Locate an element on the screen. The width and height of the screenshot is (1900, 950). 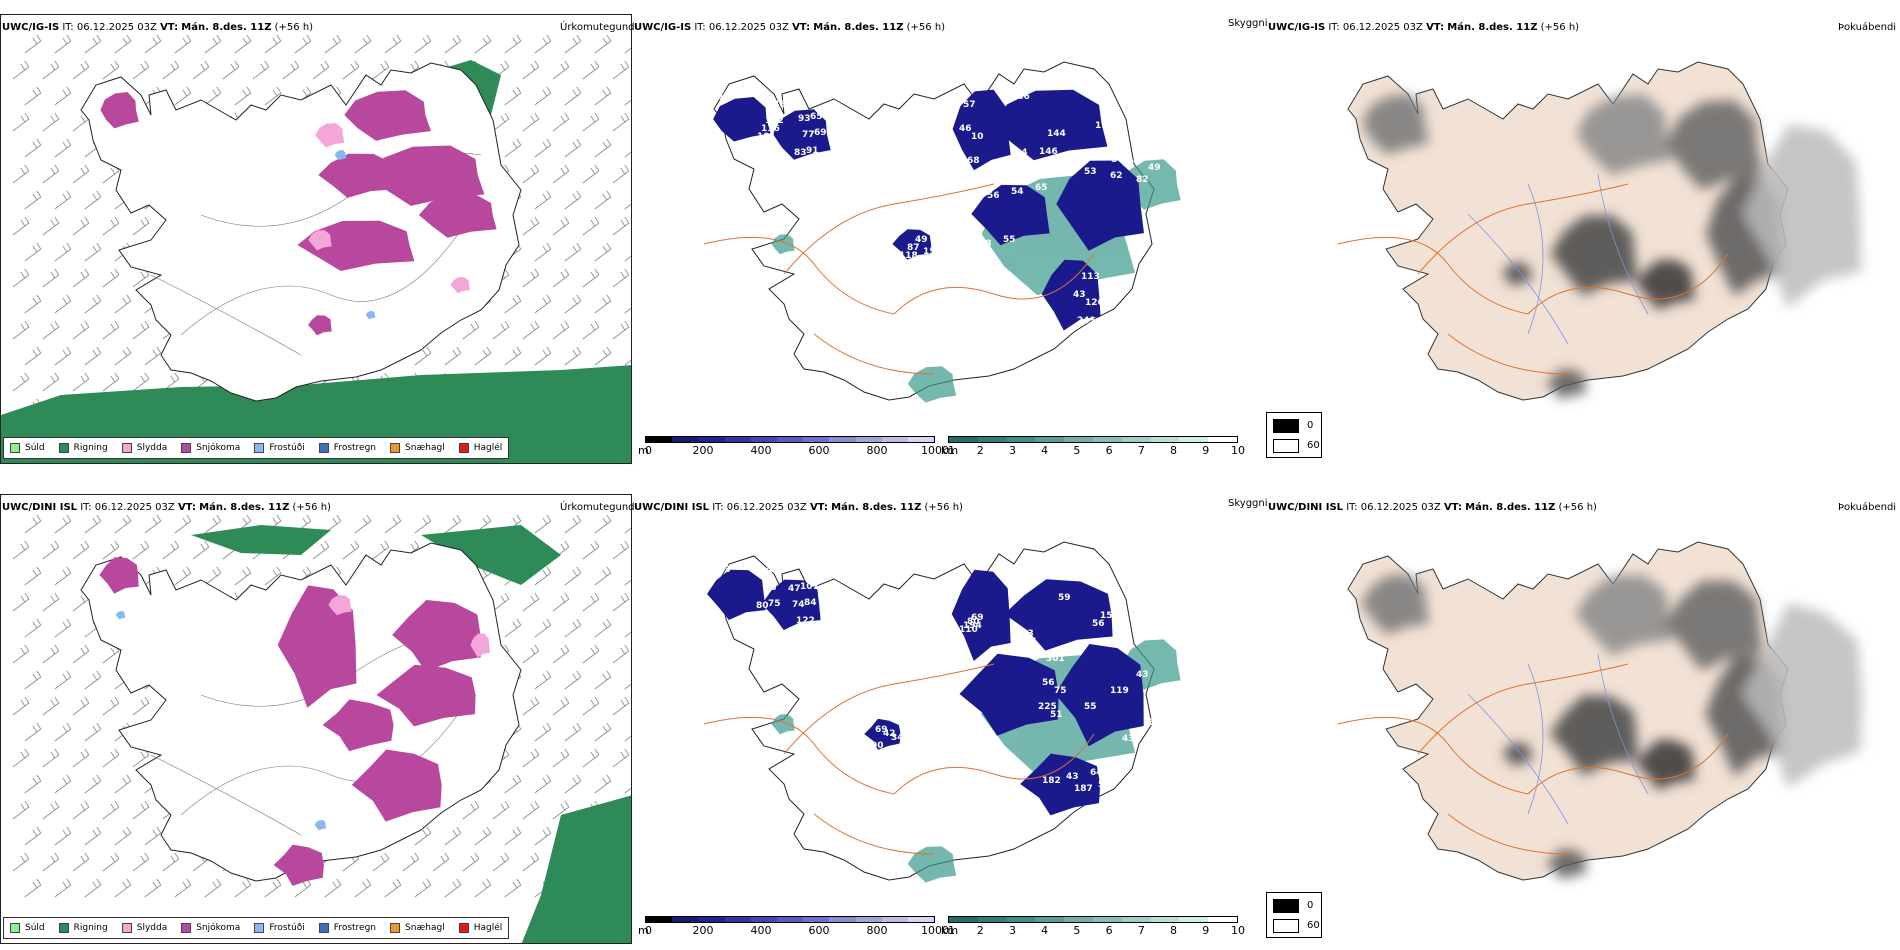
ceiling-number: 64 is located at coordinates (1096, 773).